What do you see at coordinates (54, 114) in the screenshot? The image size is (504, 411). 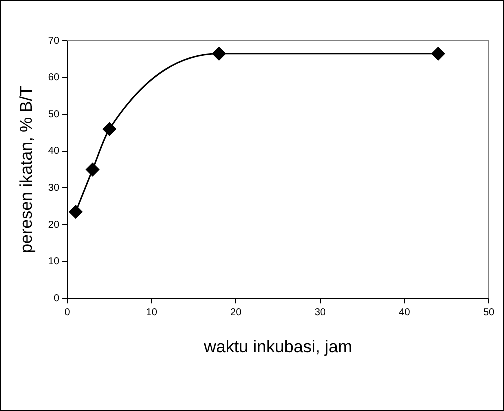 I see `y-tick-label: 50` at bounding box center [54, 114].